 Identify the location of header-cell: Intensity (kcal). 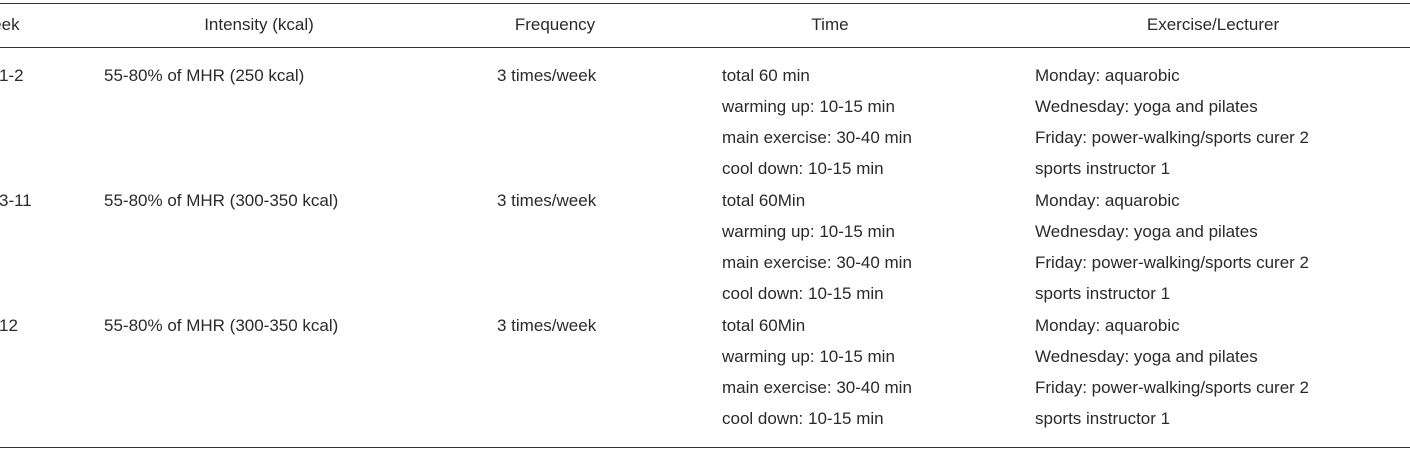
(259, 24).